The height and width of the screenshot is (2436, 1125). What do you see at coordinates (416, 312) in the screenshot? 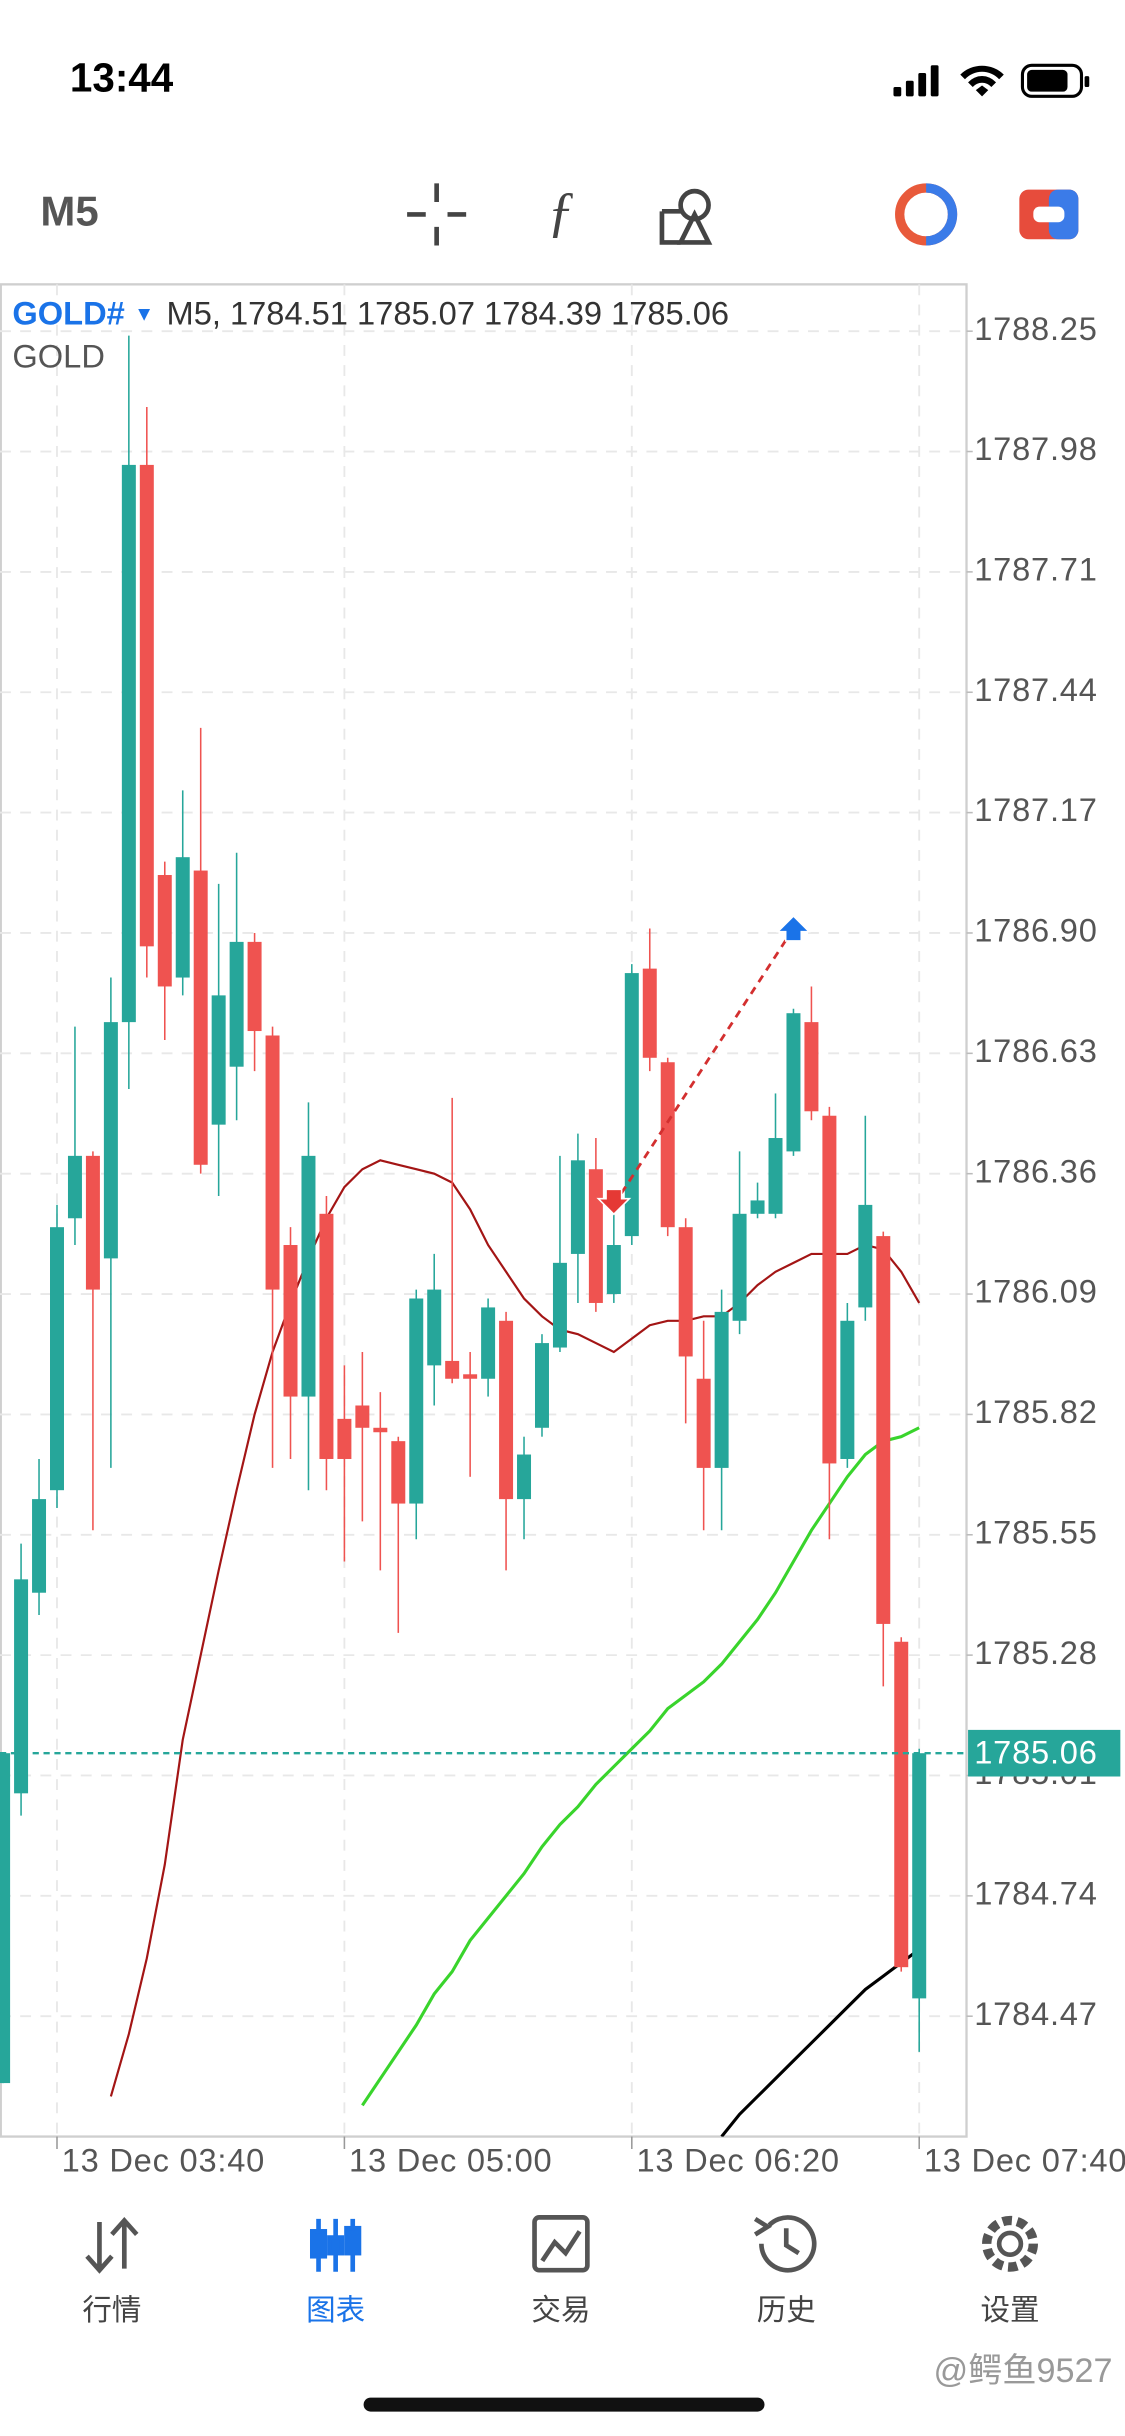
I see `legend-high: 1785.07` at bounding box center [416, 312].